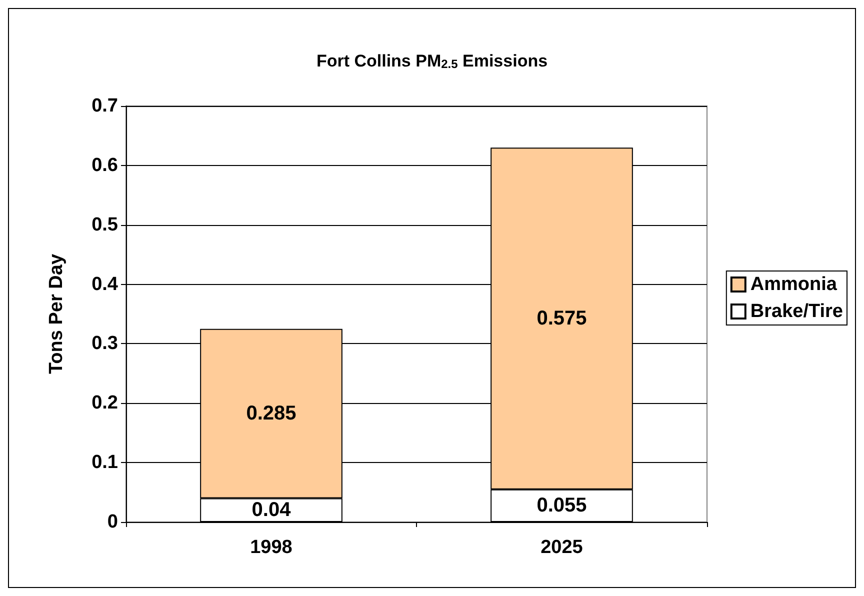 Image resolution: width=864 pixels, height=596 pixels. Describe the element at coordinates (794, 284) in the screenshot. I see `legend-label: Ammonia` at that location.